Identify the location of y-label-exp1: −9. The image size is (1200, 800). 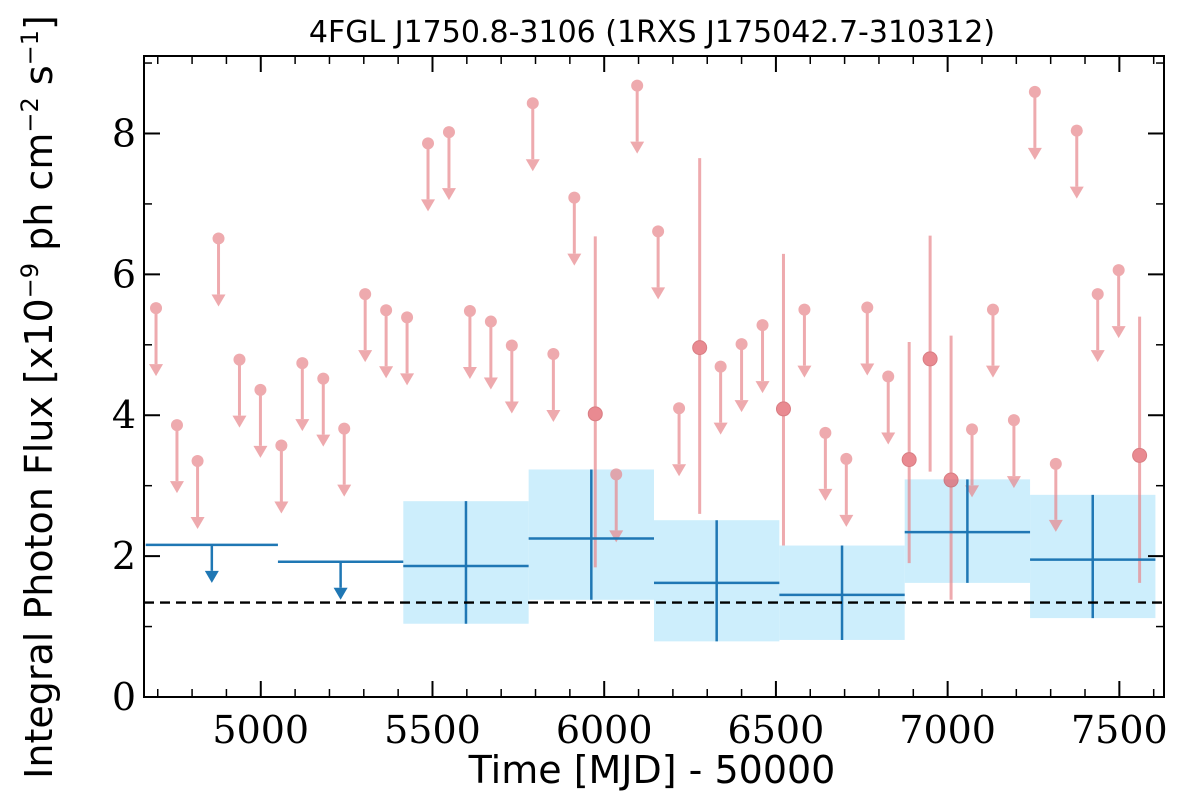
(30, 280).